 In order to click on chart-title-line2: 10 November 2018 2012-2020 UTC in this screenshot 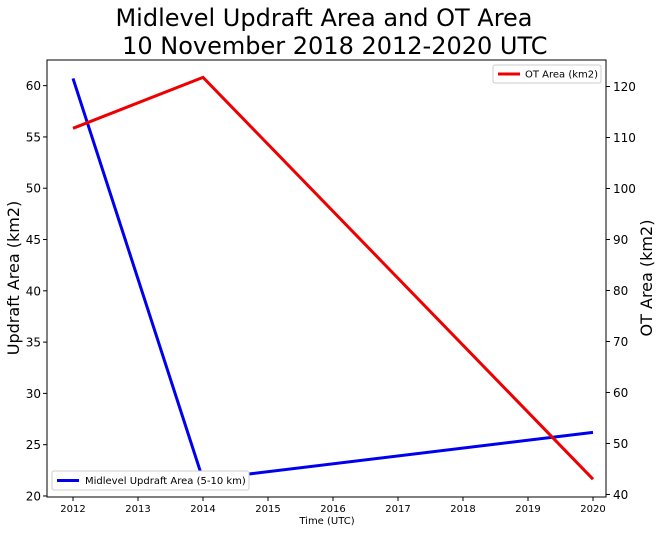, I will do `click(330, 46)`.